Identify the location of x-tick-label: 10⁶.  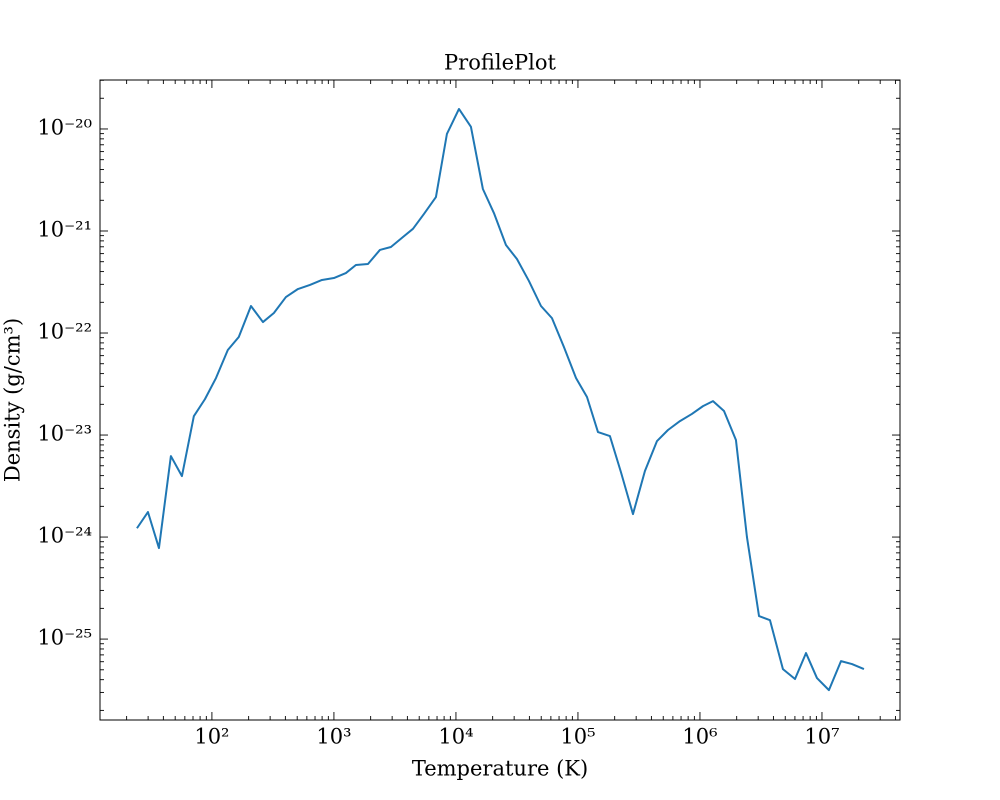
(699, 737).